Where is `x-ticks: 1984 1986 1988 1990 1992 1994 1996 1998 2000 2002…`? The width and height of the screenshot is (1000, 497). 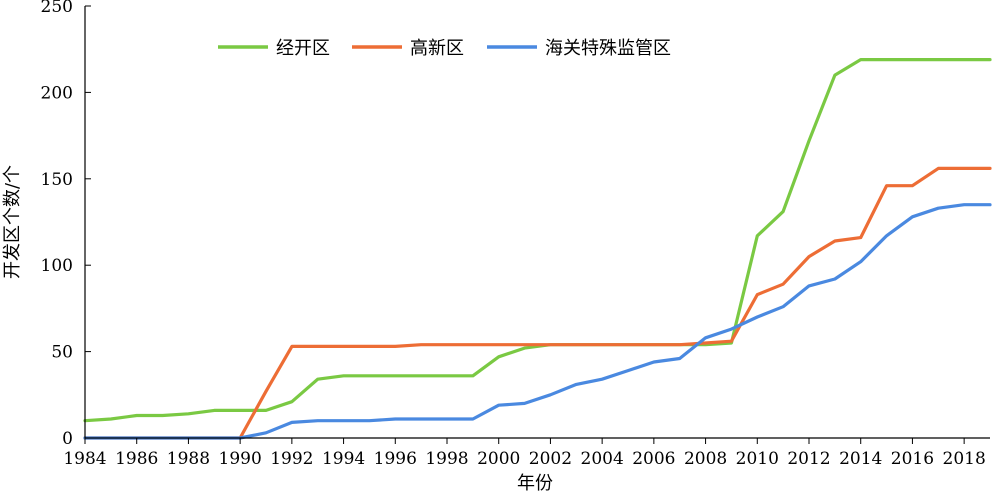
x-ticks: 1984 1986 1988 1990 1992 1994 1996 1998 2000 2002… is located at coordinates (524, 453).